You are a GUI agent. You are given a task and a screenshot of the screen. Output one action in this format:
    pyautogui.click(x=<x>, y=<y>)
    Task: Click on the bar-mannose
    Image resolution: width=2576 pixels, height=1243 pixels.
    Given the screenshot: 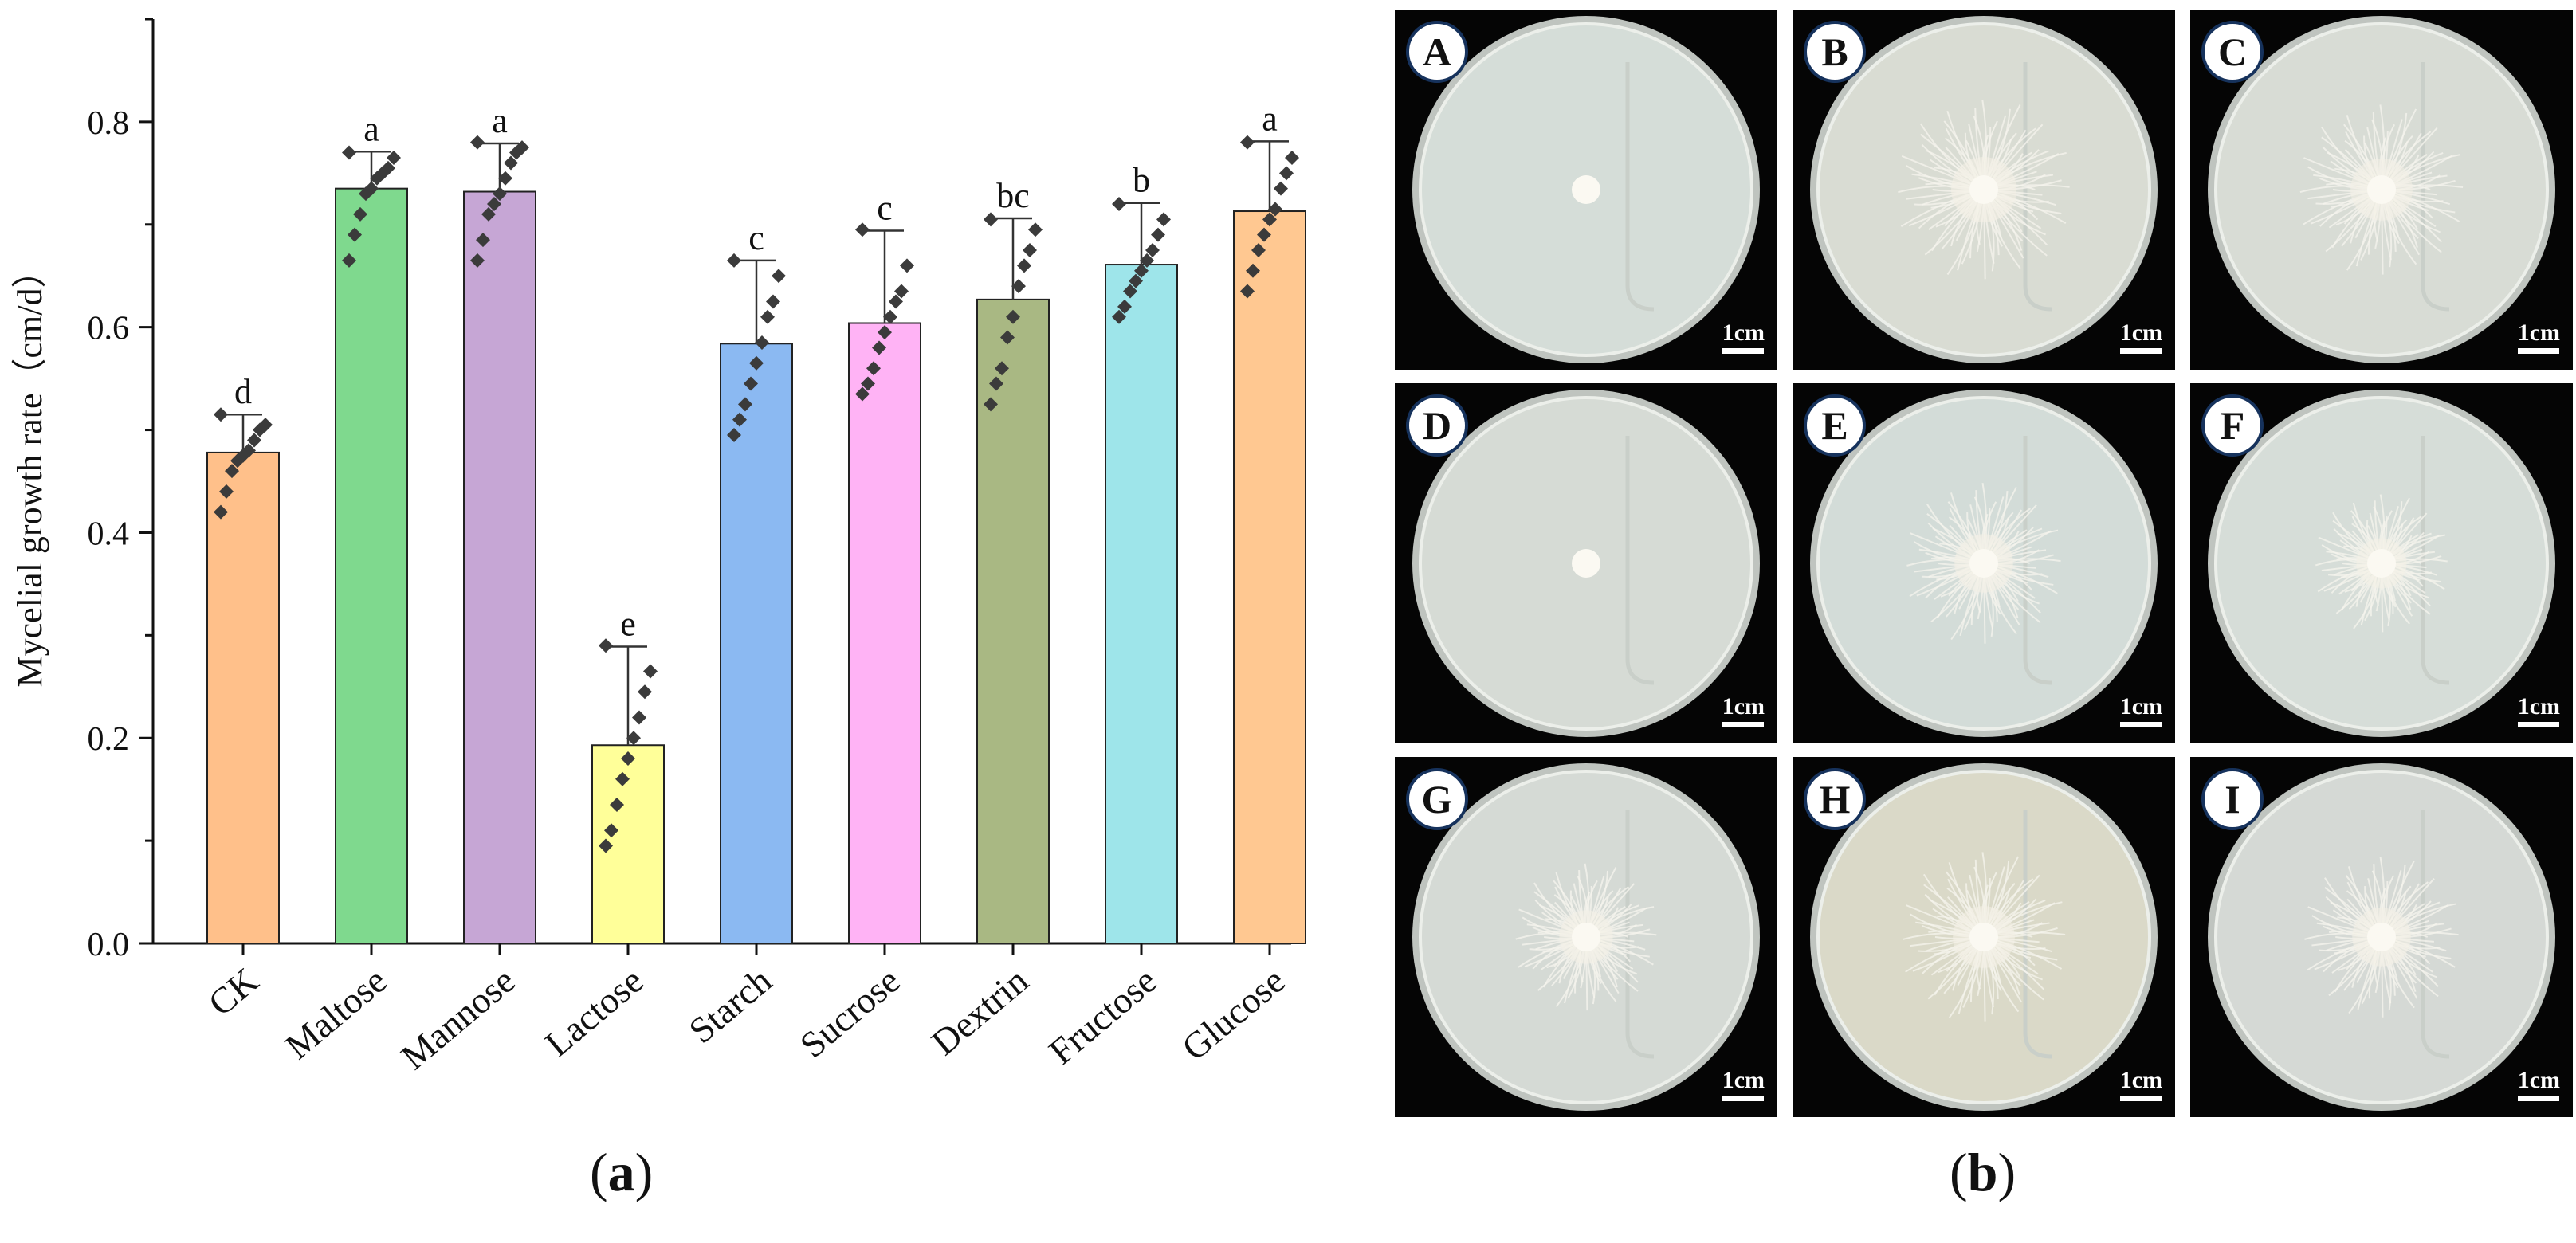 What is the action you would take?
    pyautogui.click(x=499, y=567)
    